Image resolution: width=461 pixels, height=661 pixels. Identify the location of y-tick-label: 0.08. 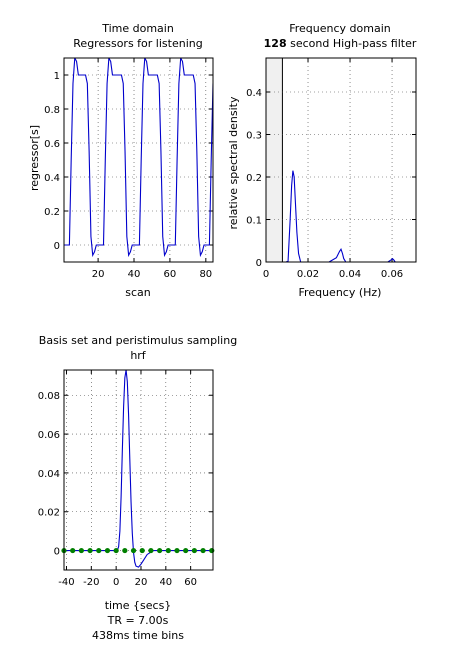
(49, 396).